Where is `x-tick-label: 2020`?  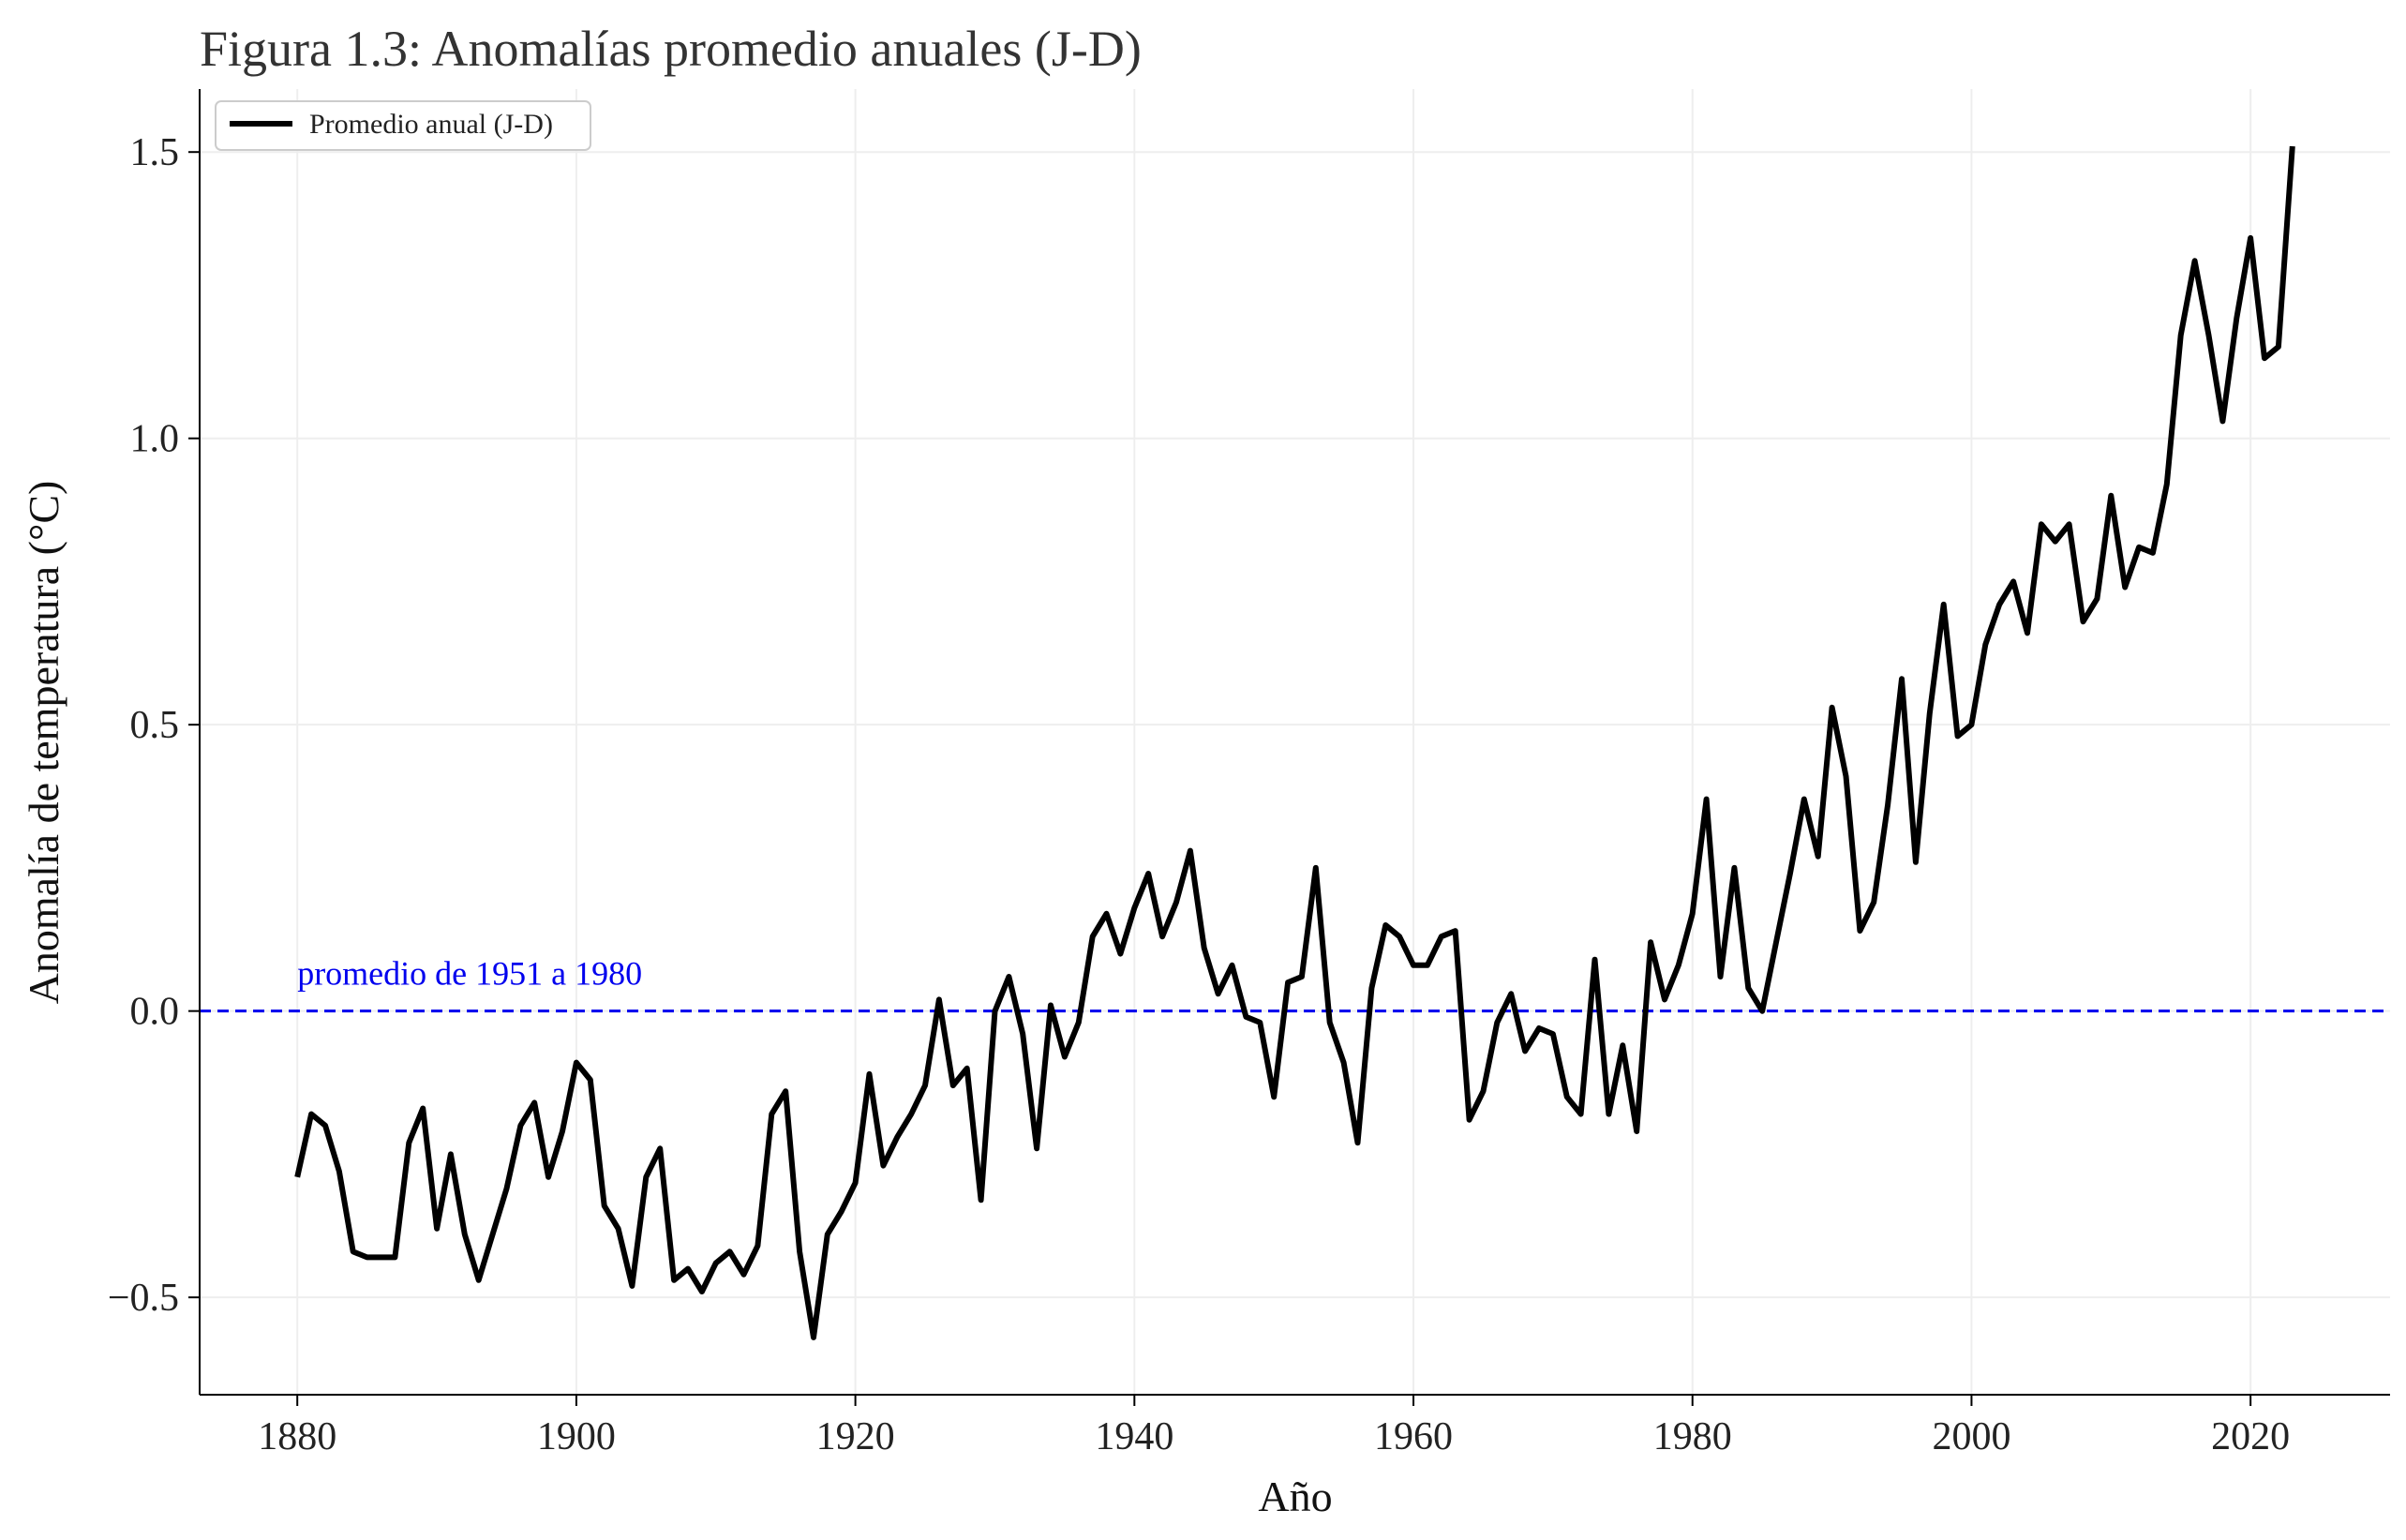 x-tick-label: 2020 is located at coordinates (2250, 1436).